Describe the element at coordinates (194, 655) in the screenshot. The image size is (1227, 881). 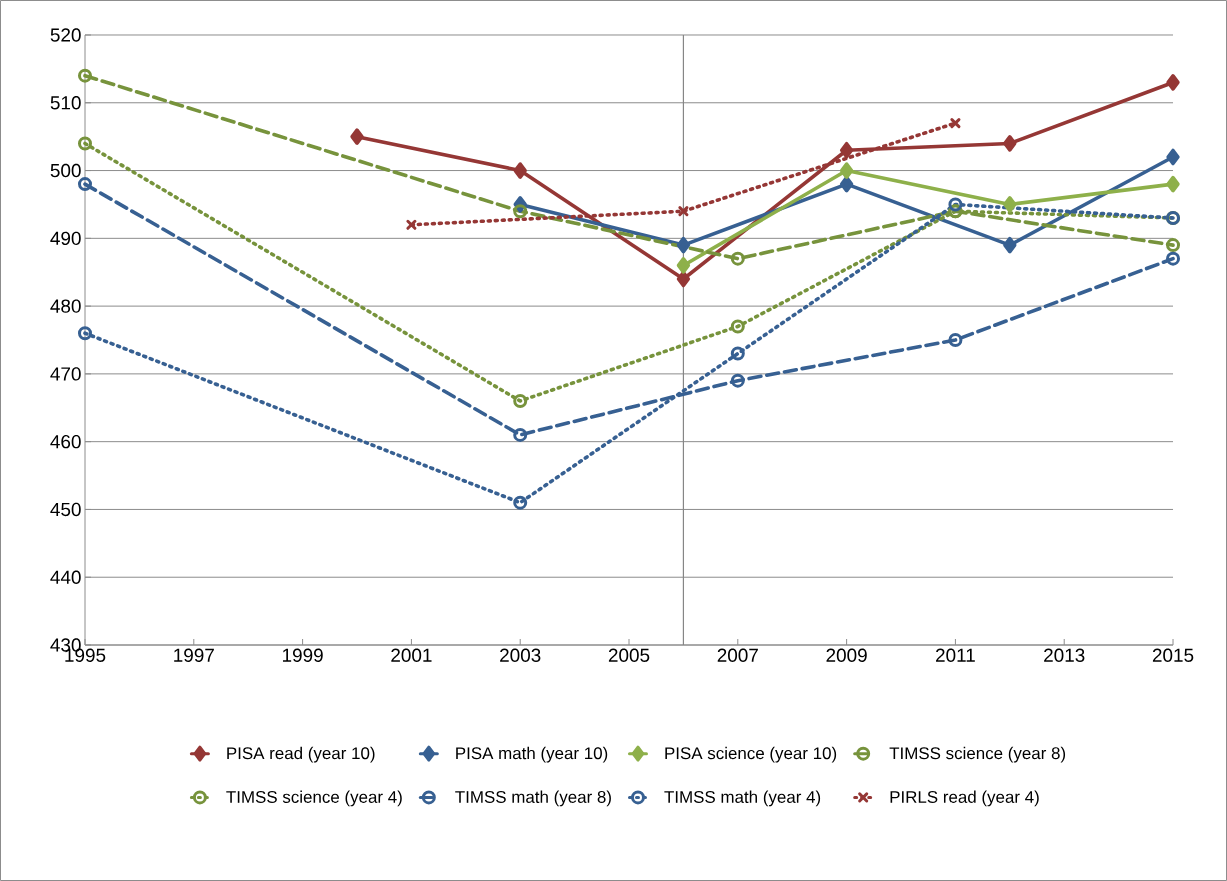
I see `x-tick-label: 1997` at that location.